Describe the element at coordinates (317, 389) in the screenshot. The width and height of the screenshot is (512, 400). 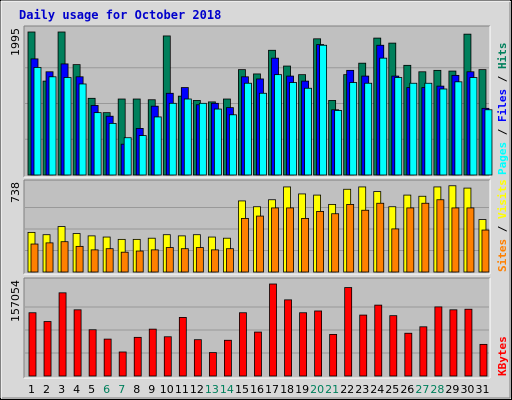
I see `x-tick-label: 20` at that location.